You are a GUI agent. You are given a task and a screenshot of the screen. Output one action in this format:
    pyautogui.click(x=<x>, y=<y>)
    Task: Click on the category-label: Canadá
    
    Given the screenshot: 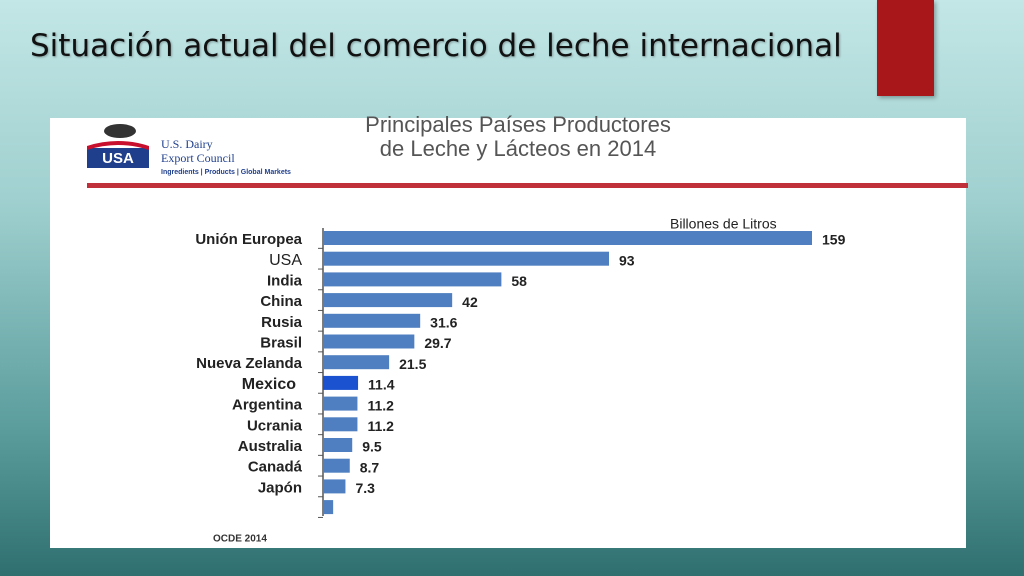 What is the action you would take?
    pyautogui.click(x=275, y=467)
    